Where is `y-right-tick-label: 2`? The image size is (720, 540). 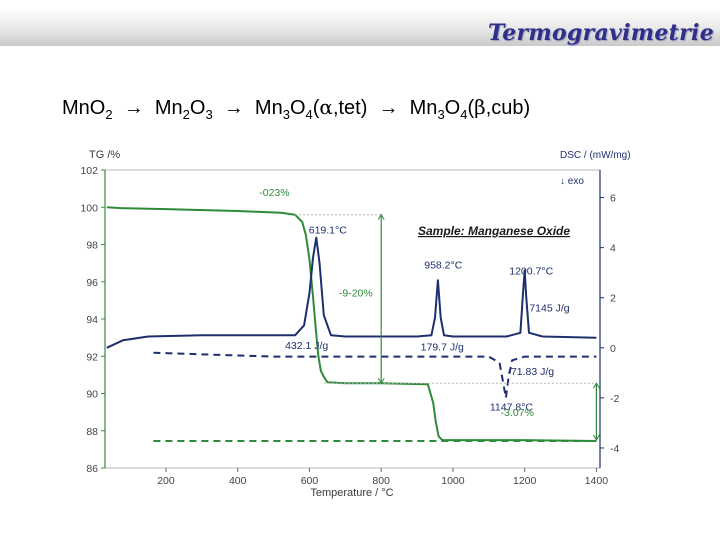 y-right-tick-label: 2 is located at coordinates (613, 299).